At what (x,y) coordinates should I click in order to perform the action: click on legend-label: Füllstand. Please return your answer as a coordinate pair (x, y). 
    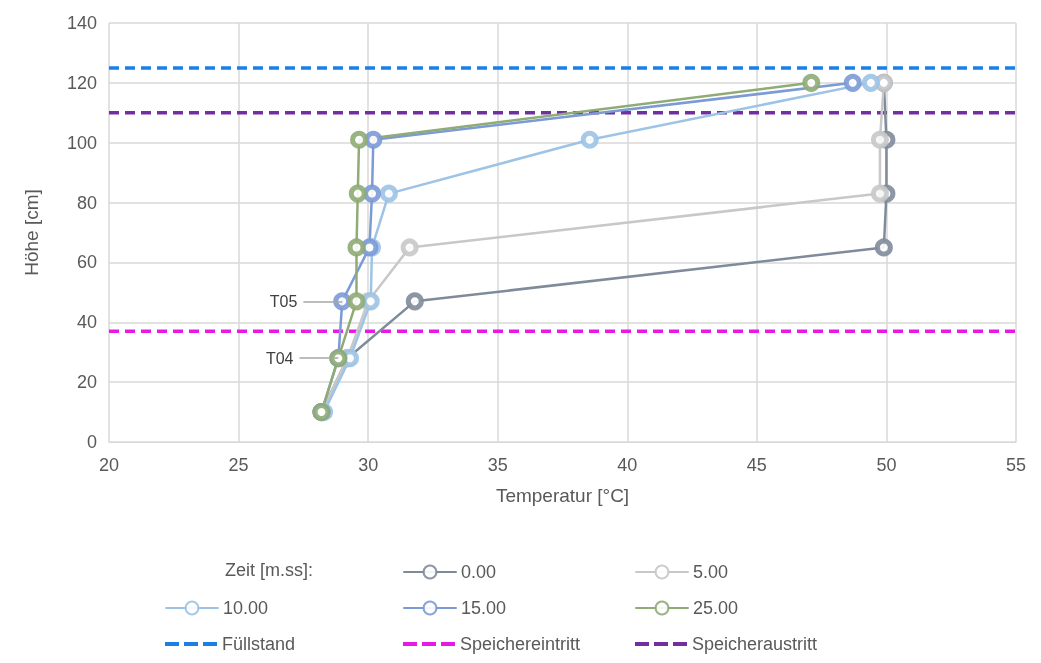
    Looking at the image, I should click on (259, 644).